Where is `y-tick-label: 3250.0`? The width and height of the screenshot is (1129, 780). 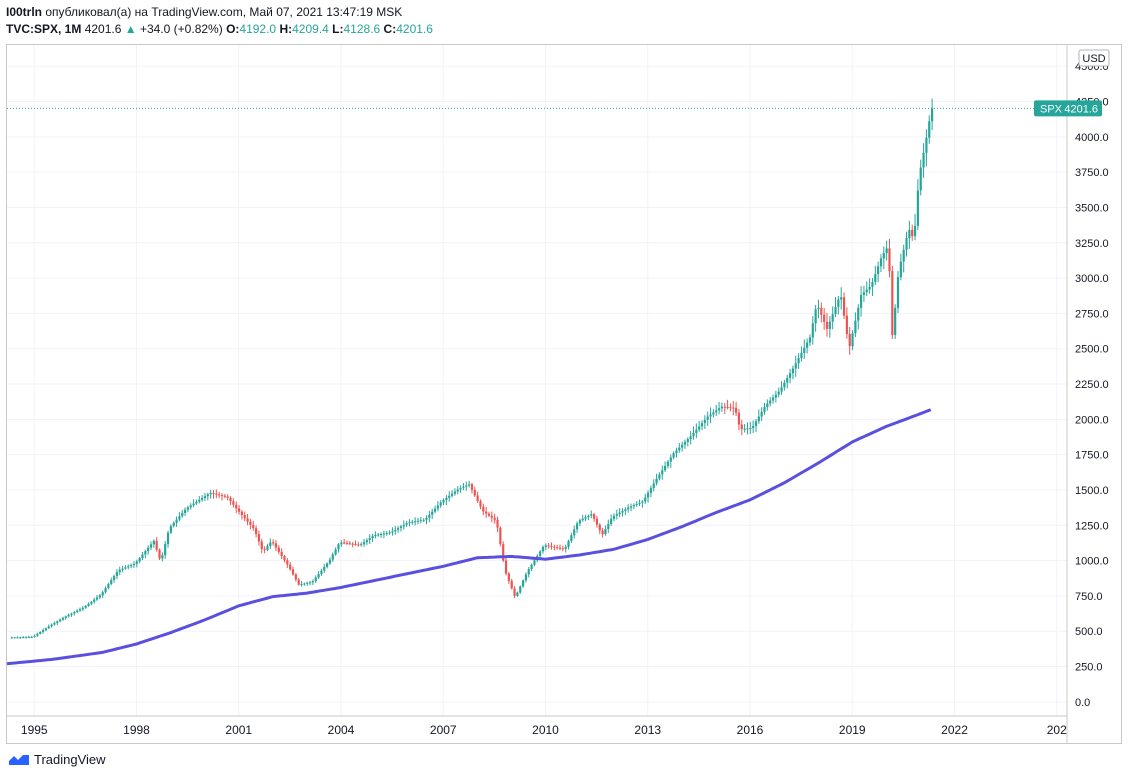 y-tick-label: 3250.0 is located at coordinates (1092, 244).